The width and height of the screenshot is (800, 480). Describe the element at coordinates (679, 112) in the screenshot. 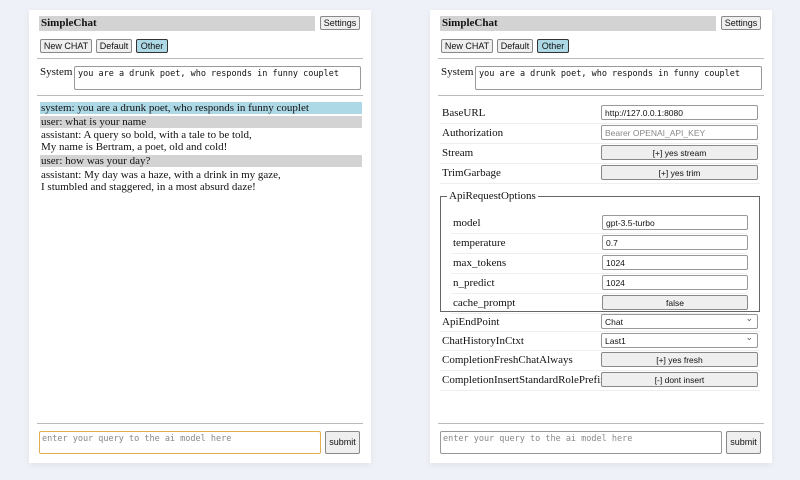

I see `baseurl-input: http://127.0.0.1:8080` at that location.